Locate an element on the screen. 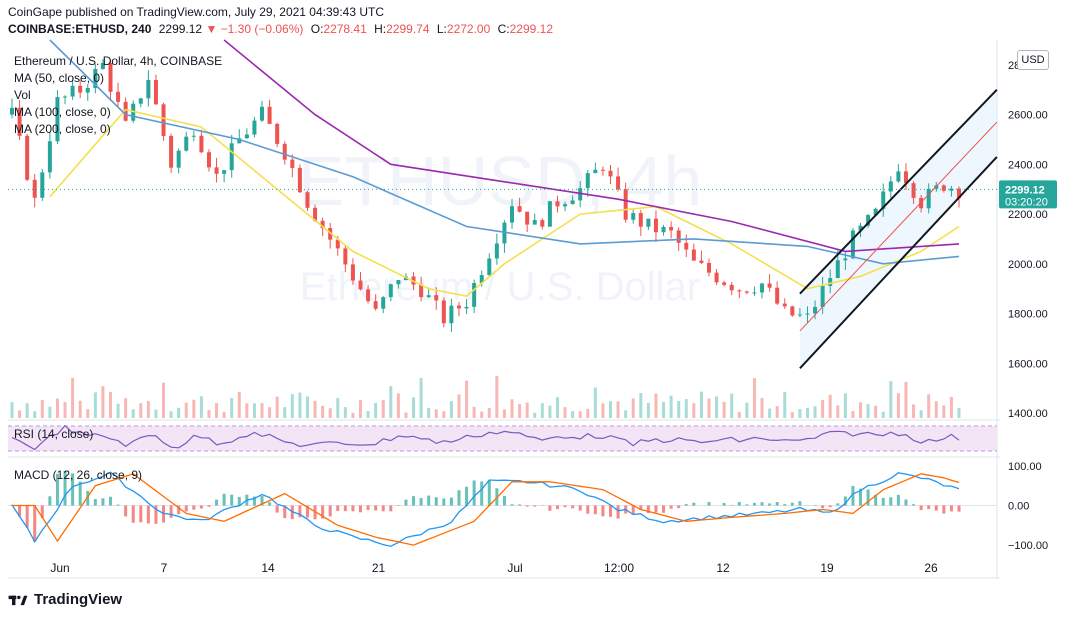  legend-macd: MACD (12, 26, close, 9) is located at coordinates (78, 475).